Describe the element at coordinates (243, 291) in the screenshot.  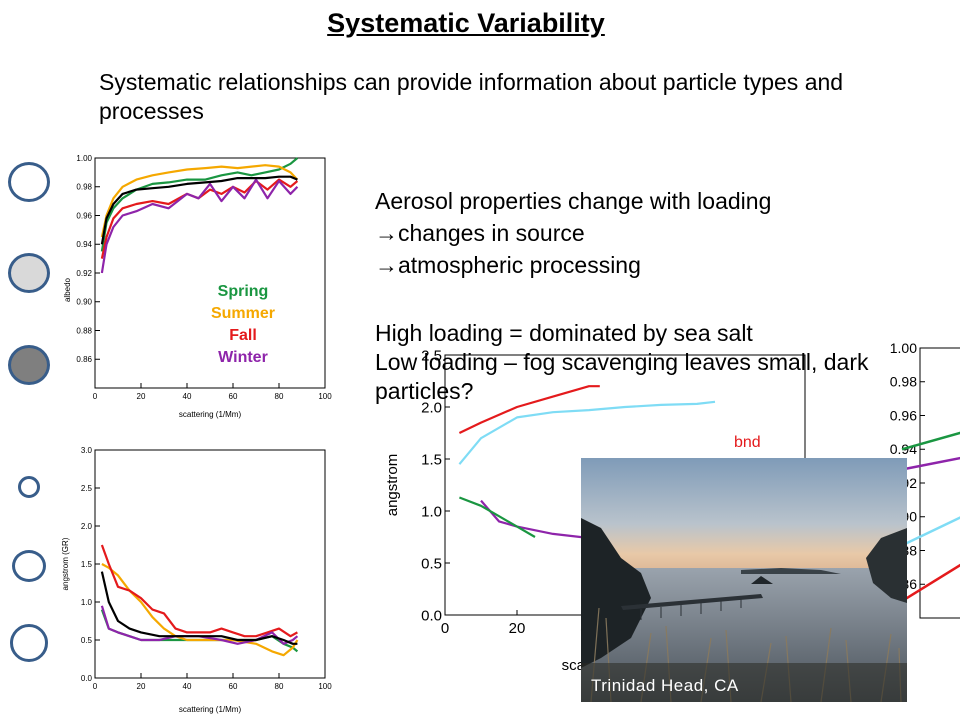
I see `legend-spring: Spring` at that location.